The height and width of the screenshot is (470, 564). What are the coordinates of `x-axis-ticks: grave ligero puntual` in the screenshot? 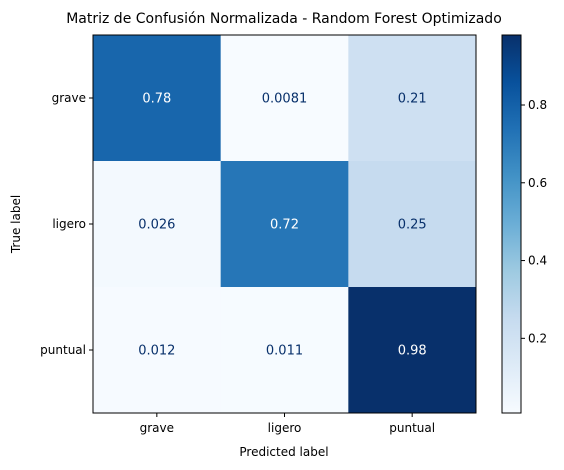 It's located at (287, 424).